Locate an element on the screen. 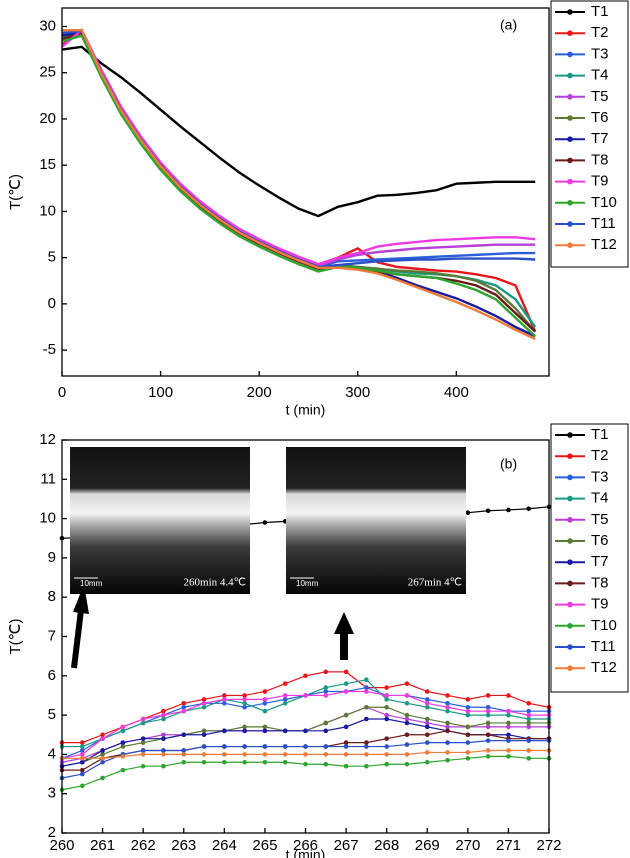 The height and width of the screenshot is (858, 630). legend-label: T3 is located at coordinates (600, 476).